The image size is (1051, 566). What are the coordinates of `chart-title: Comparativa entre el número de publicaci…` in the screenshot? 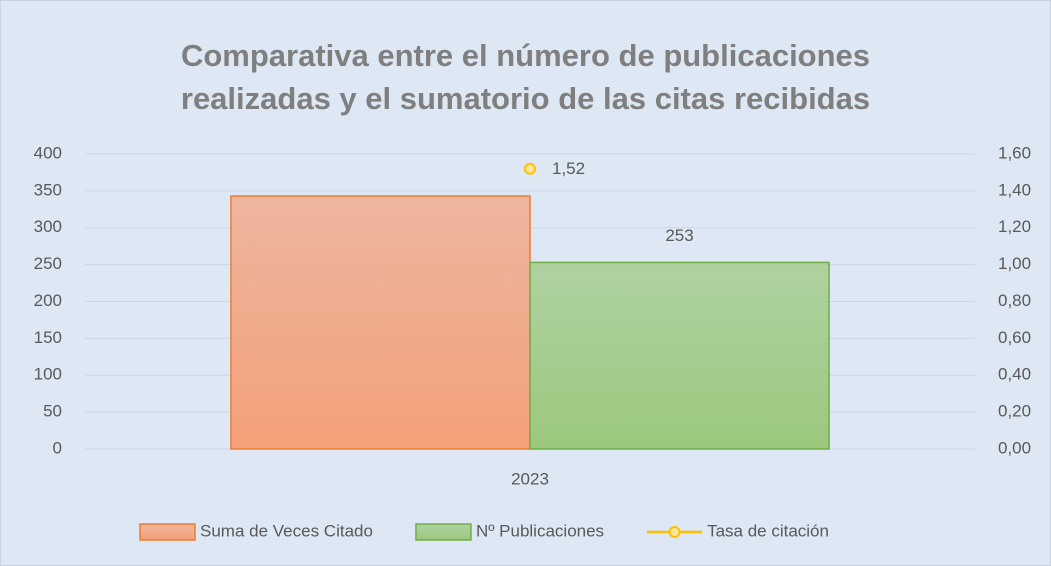 It's located at (525, 77).